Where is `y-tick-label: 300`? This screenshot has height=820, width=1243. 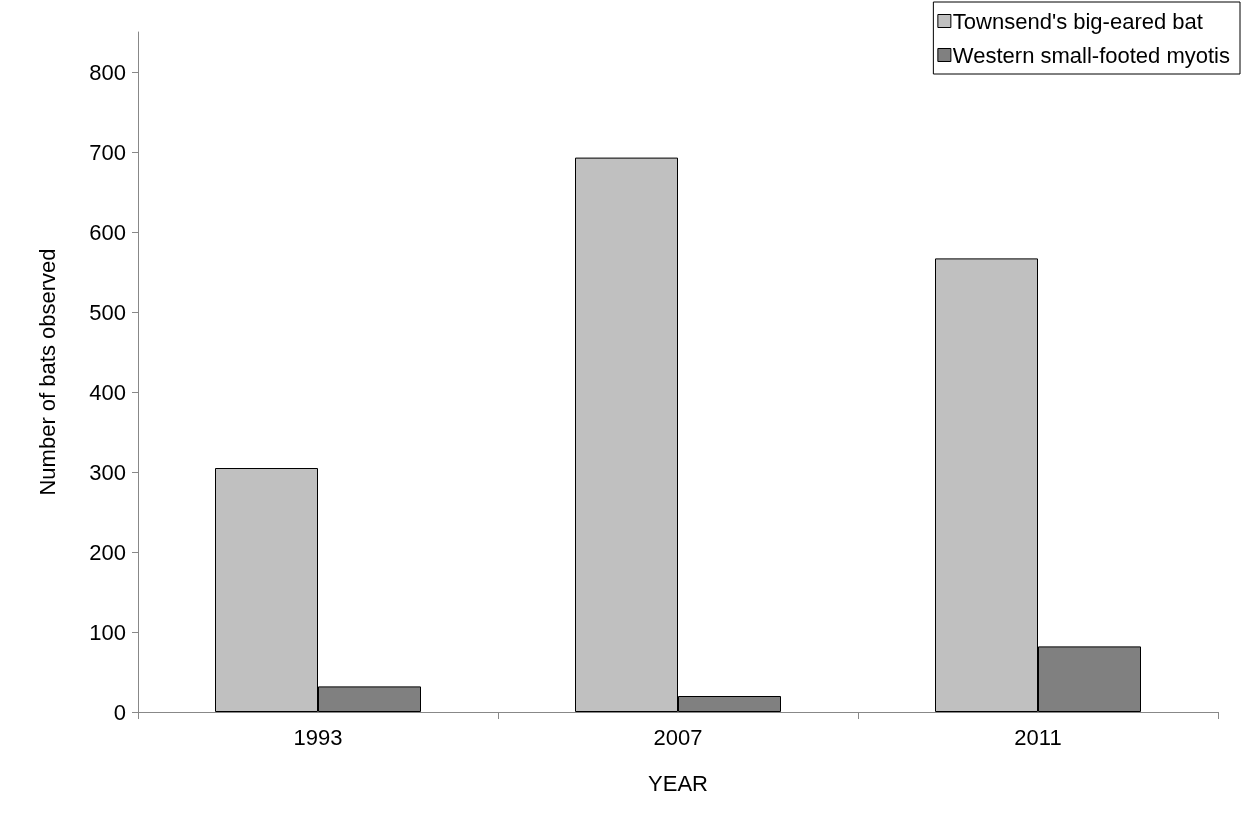
y-tick-label: 300 is located at coordinates (107, 472).